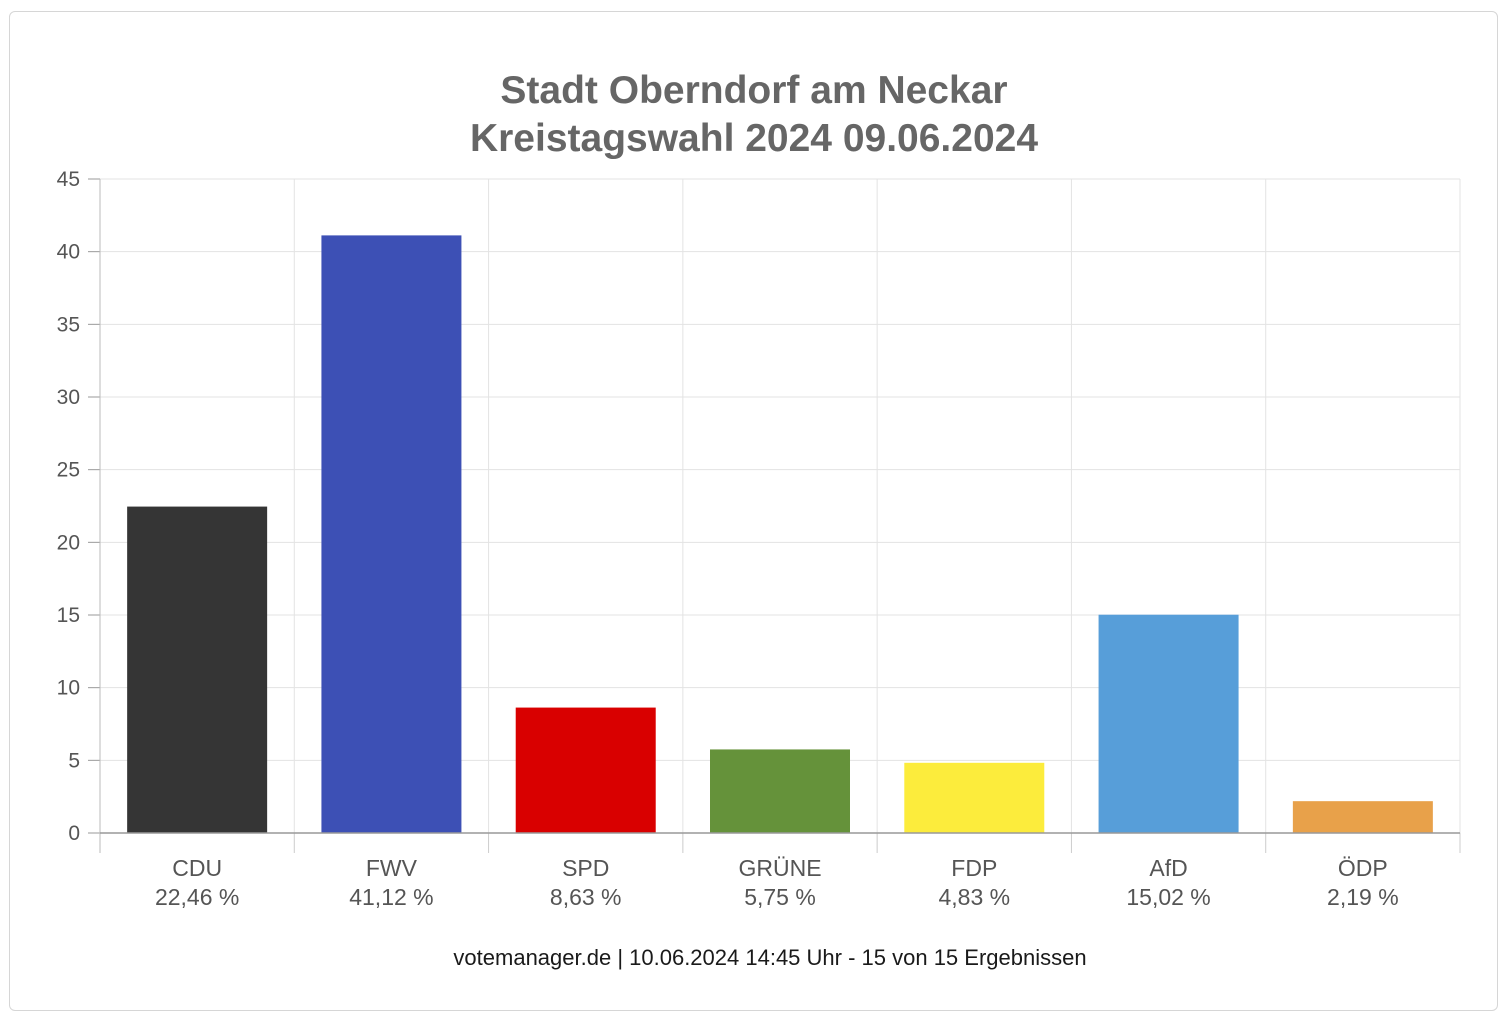 This screenshot has width=1507, height=1024. Describe the element at coordinates (68, 397) in the screenshot. I see `y-tick-label: 30` at that location.